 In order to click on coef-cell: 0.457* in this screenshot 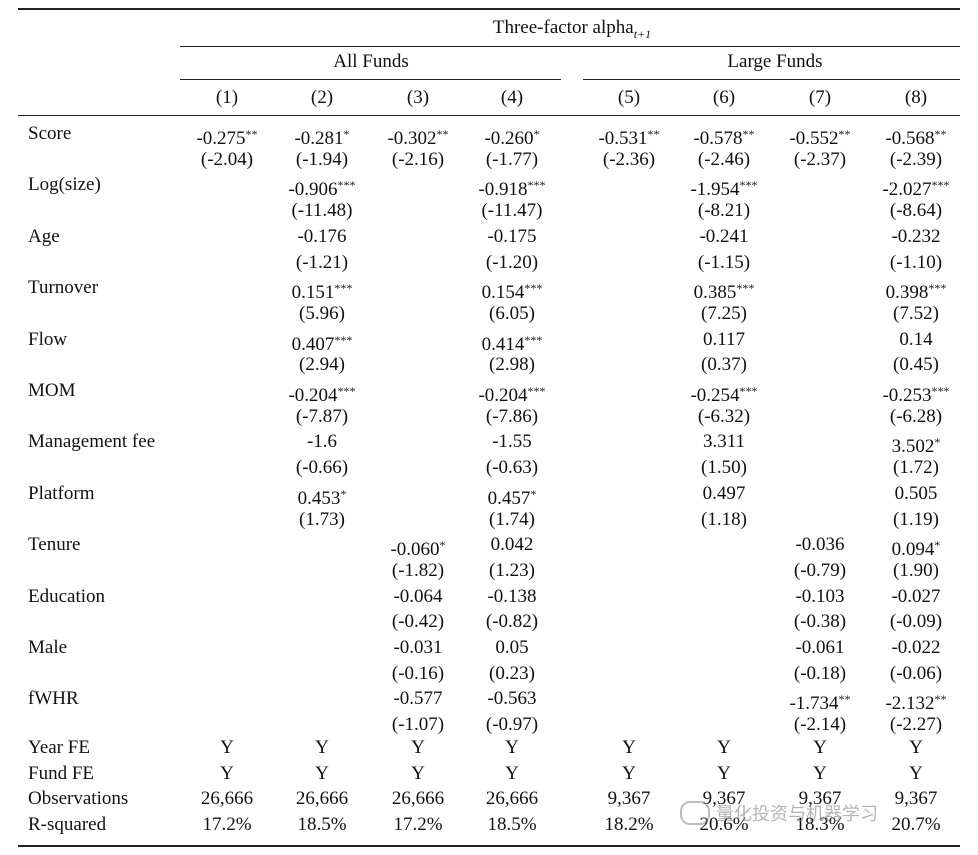, I will do `click(512, 496)`.